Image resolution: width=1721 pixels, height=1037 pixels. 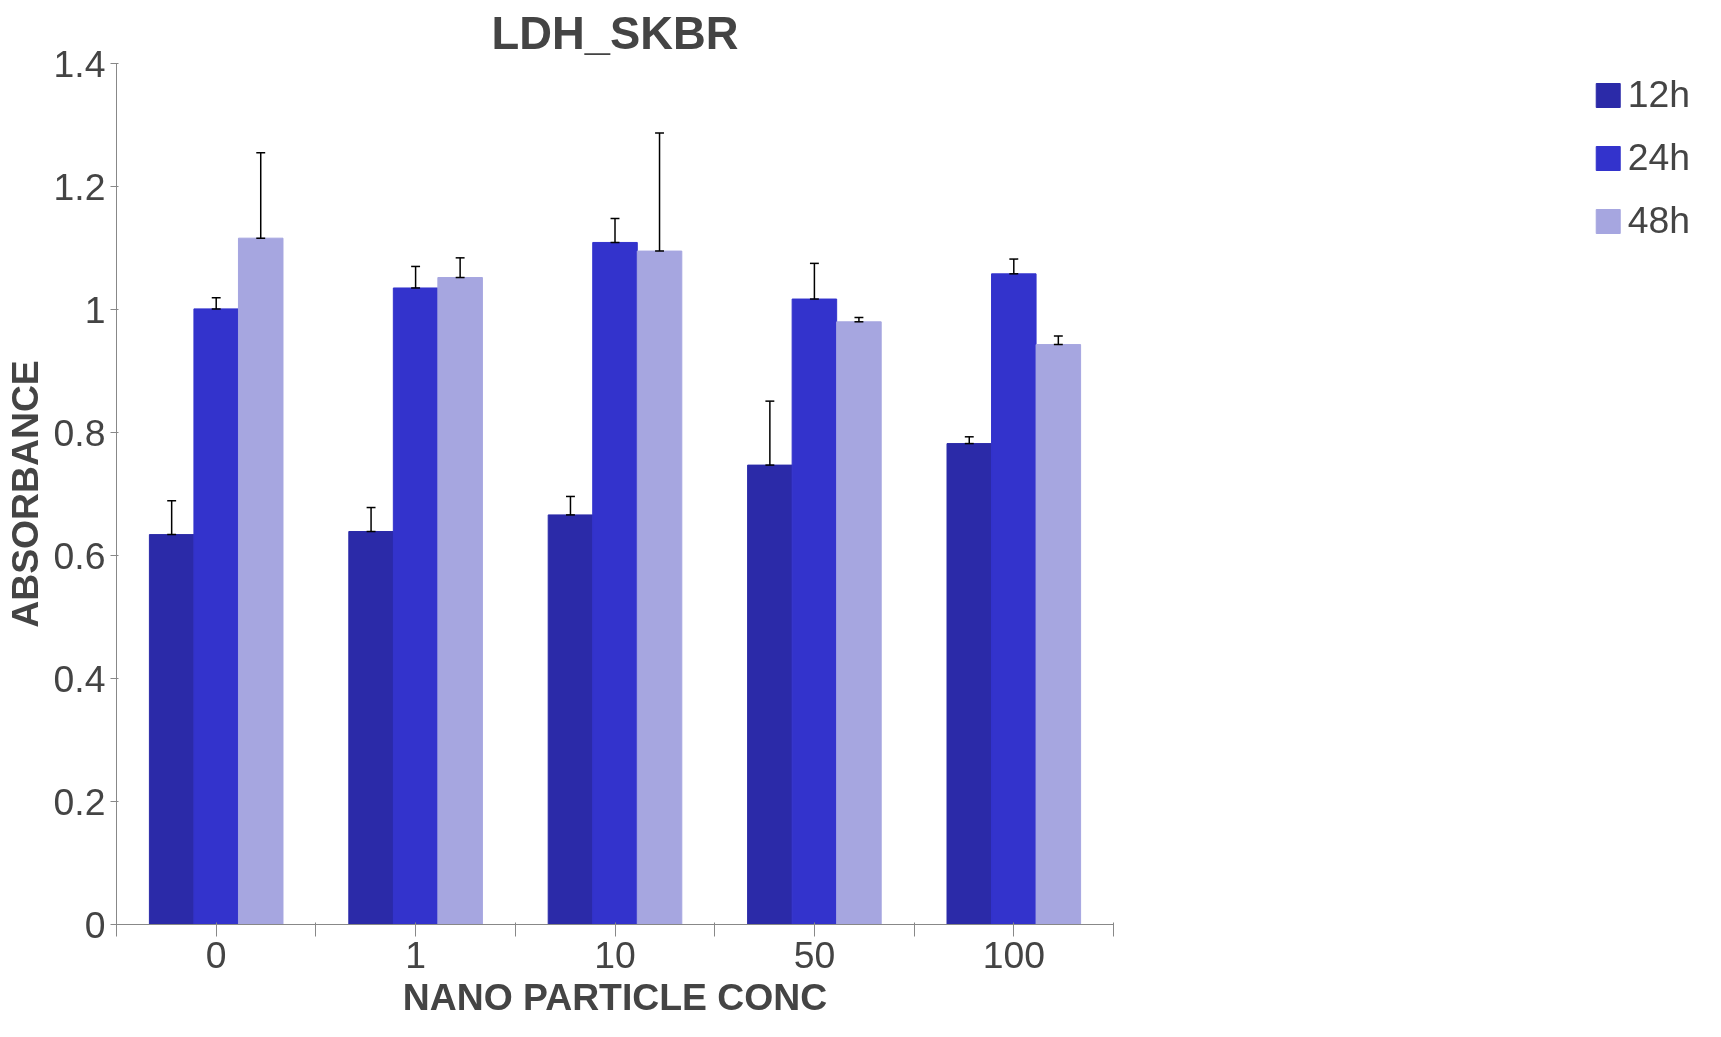 What do you see at coordinates (1013, 954) in the screenshot?
I see `x-tick-label: 100` at bounding box center [1013, 954].